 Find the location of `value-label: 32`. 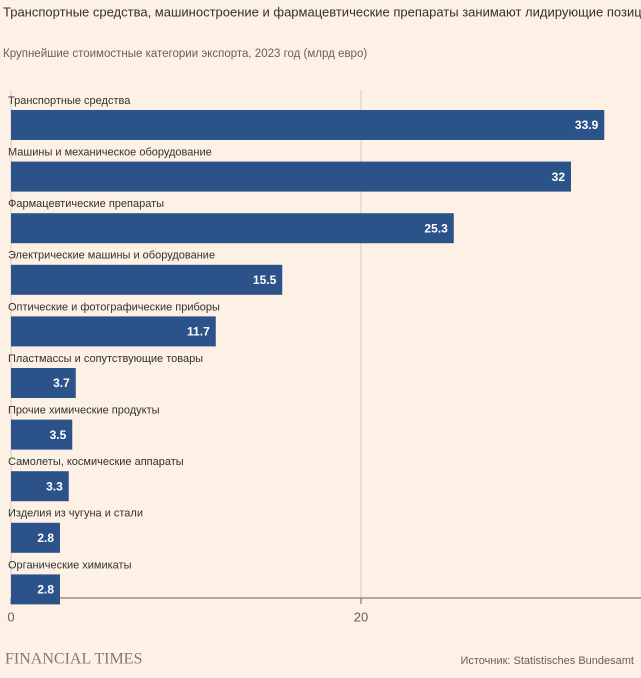

value-label: 32 is located at coordinates (559, 177).